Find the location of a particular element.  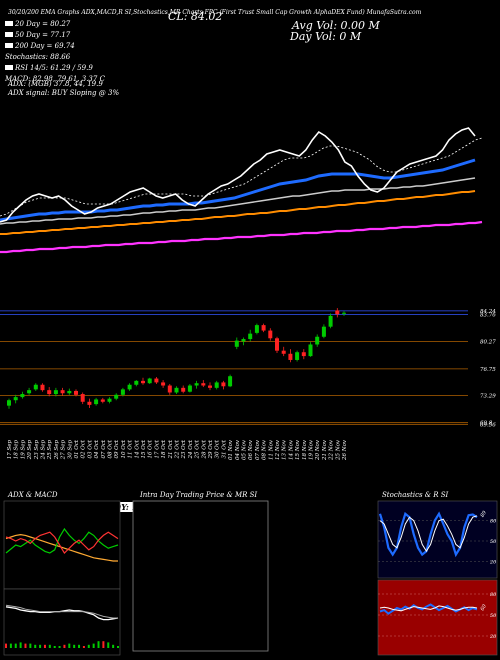

stochastics-k-line is located at coordinates (428, 534).